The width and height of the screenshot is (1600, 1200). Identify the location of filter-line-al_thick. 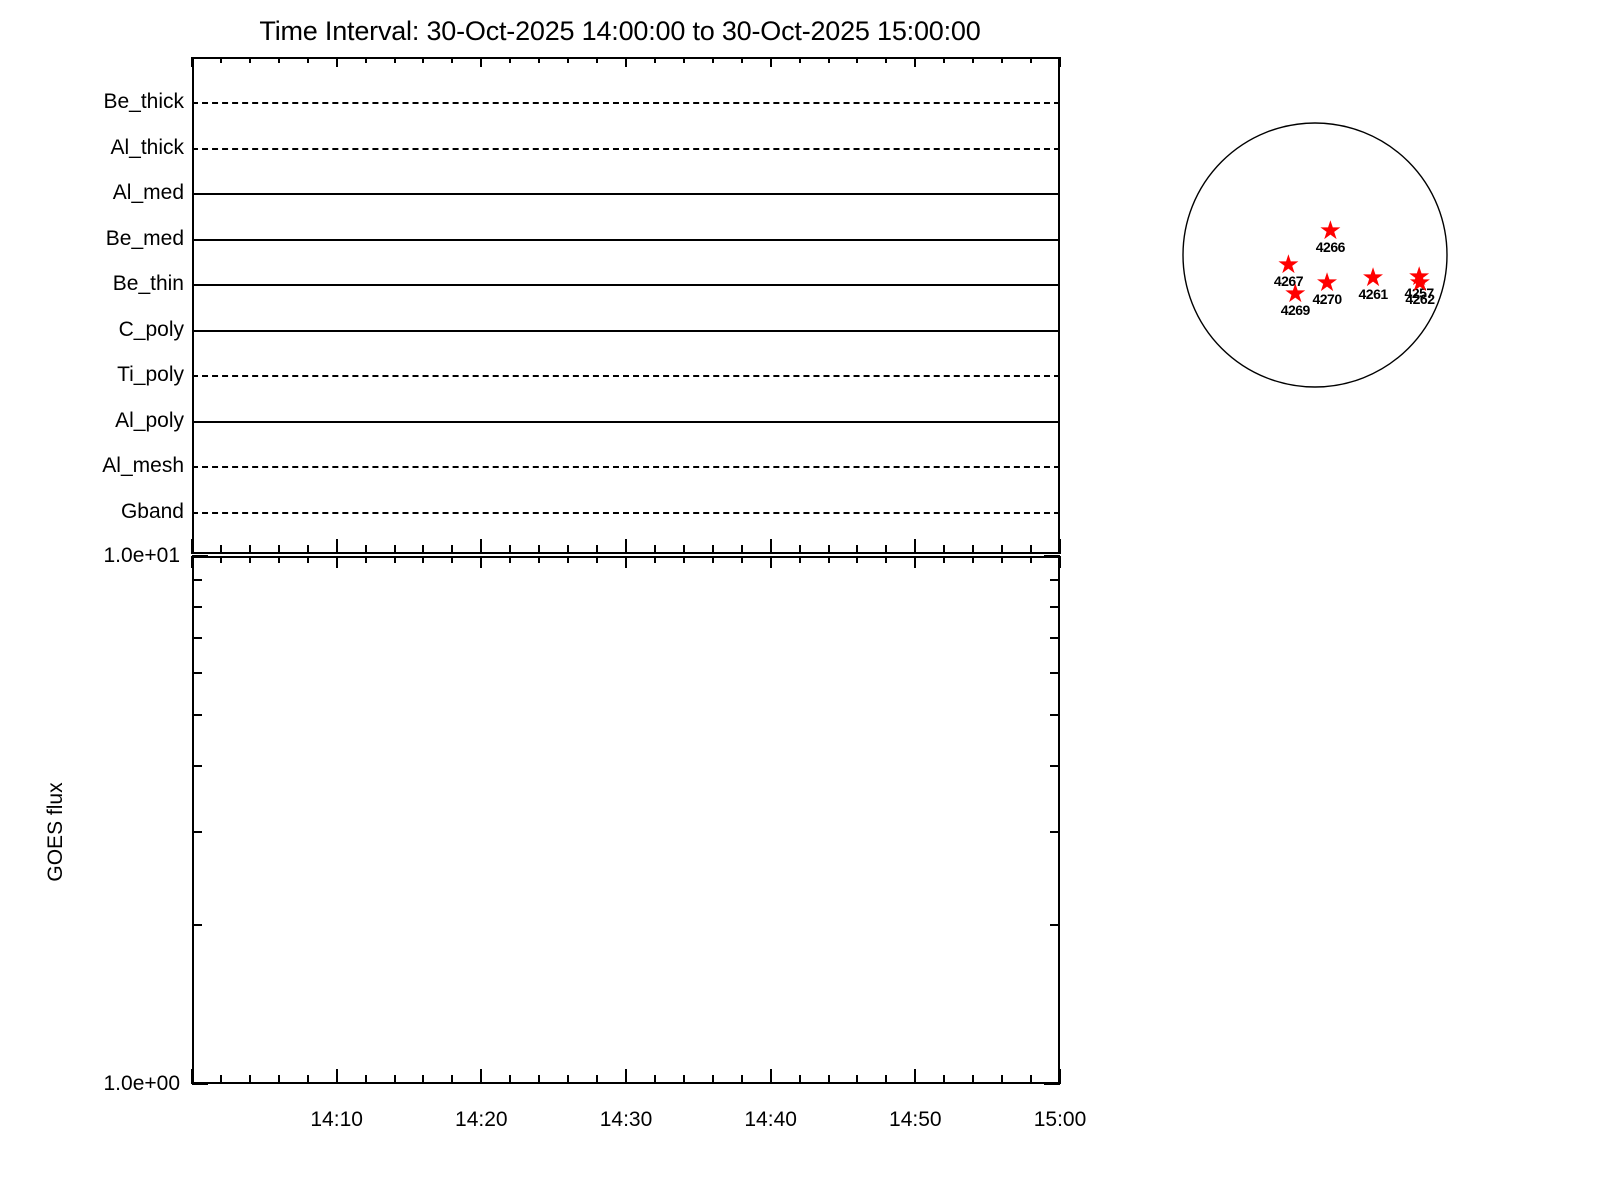
(626, 148).